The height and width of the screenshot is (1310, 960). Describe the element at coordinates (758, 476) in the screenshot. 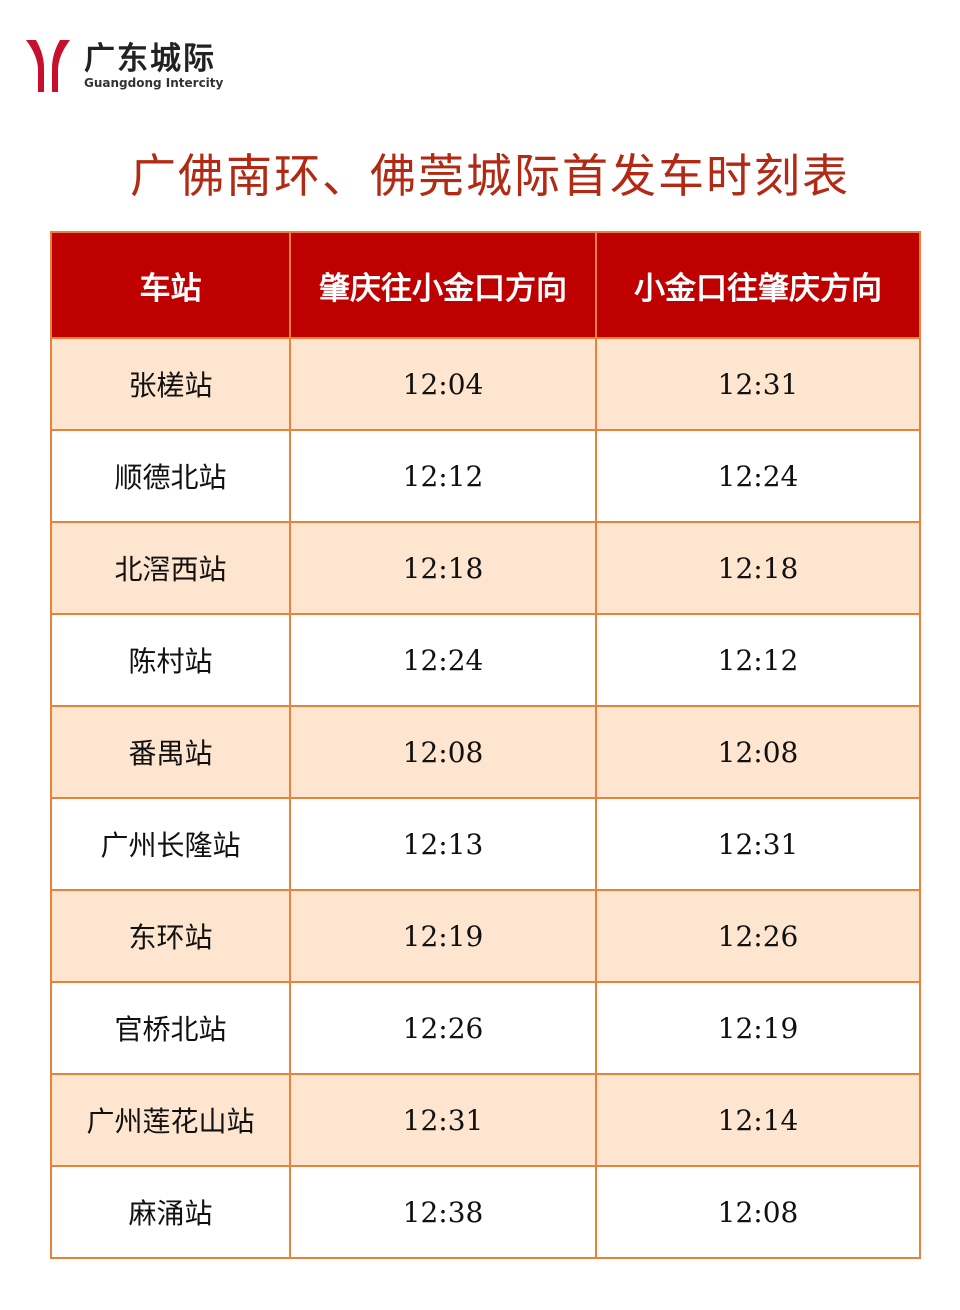

I see `time-to-zhaoqing: 12:24` at that location.